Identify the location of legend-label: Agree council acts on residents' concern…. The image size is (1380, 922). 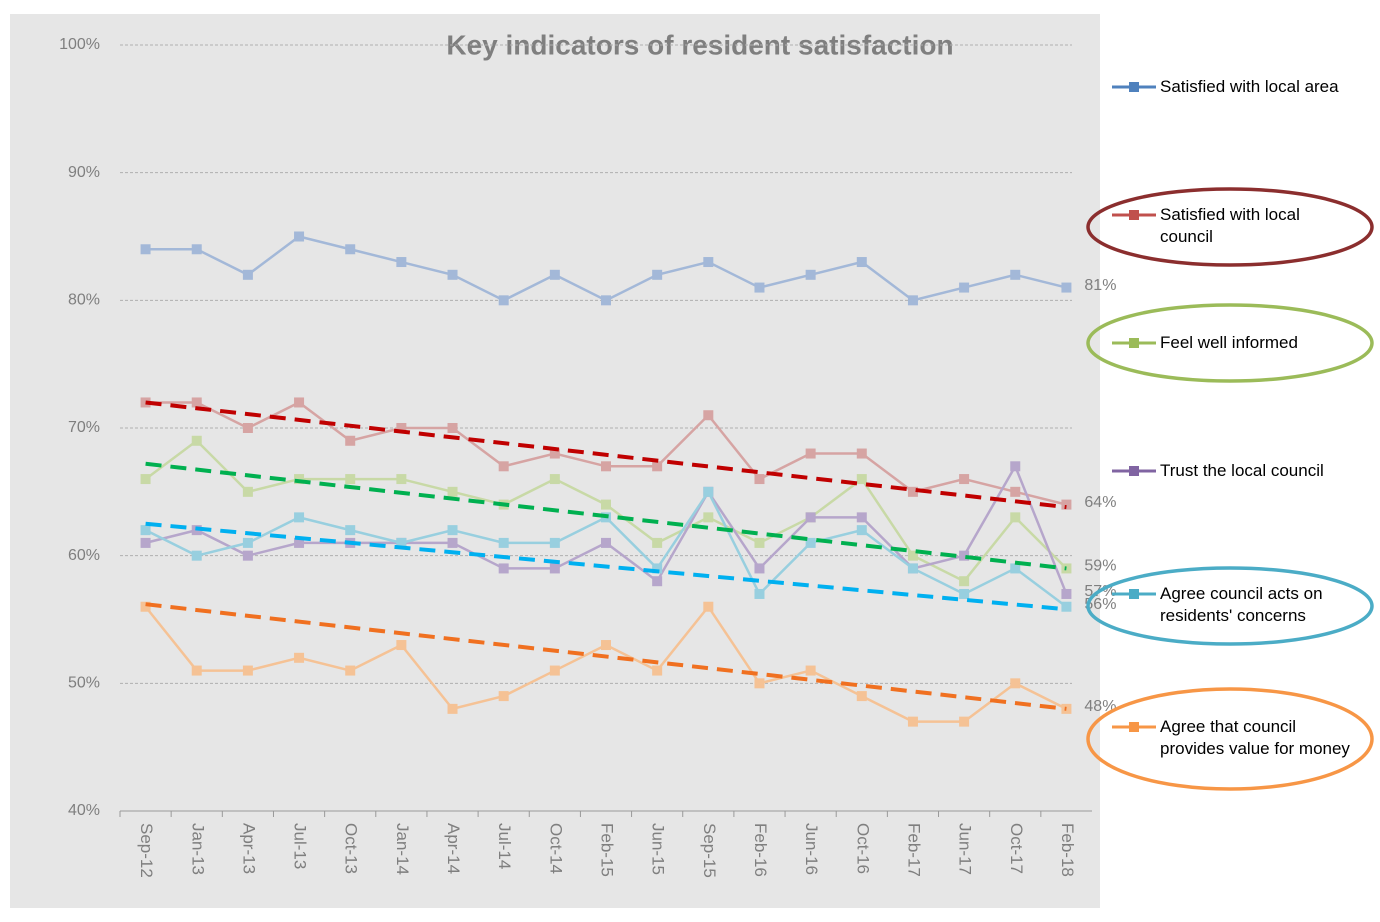
(1241, 604).